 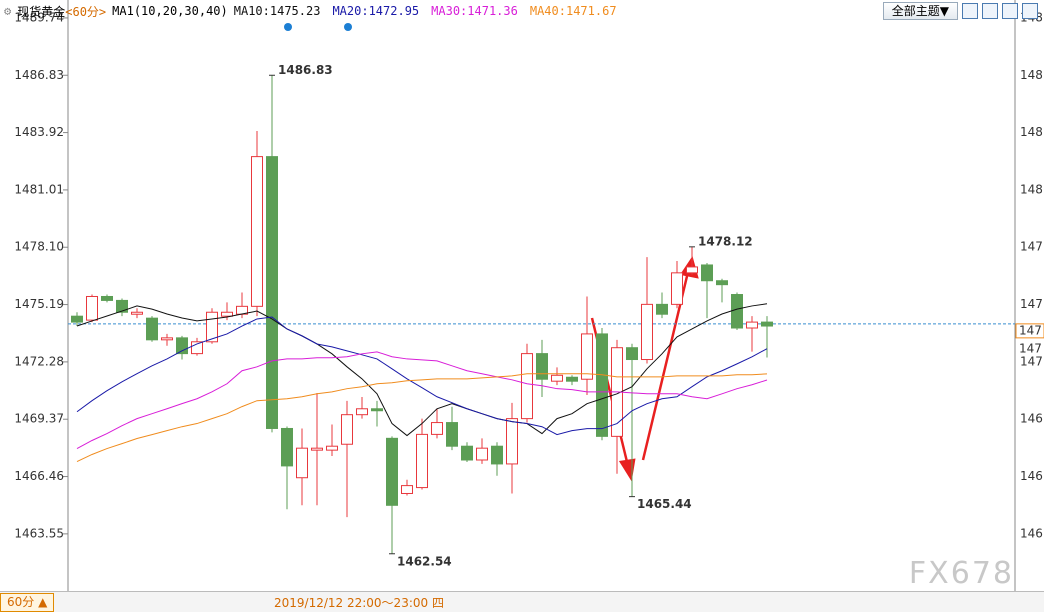 What do you see at coordinates (725, 241) in the screenshot?
I see `high-label: 1478.12` at bounding box center [725, 241].